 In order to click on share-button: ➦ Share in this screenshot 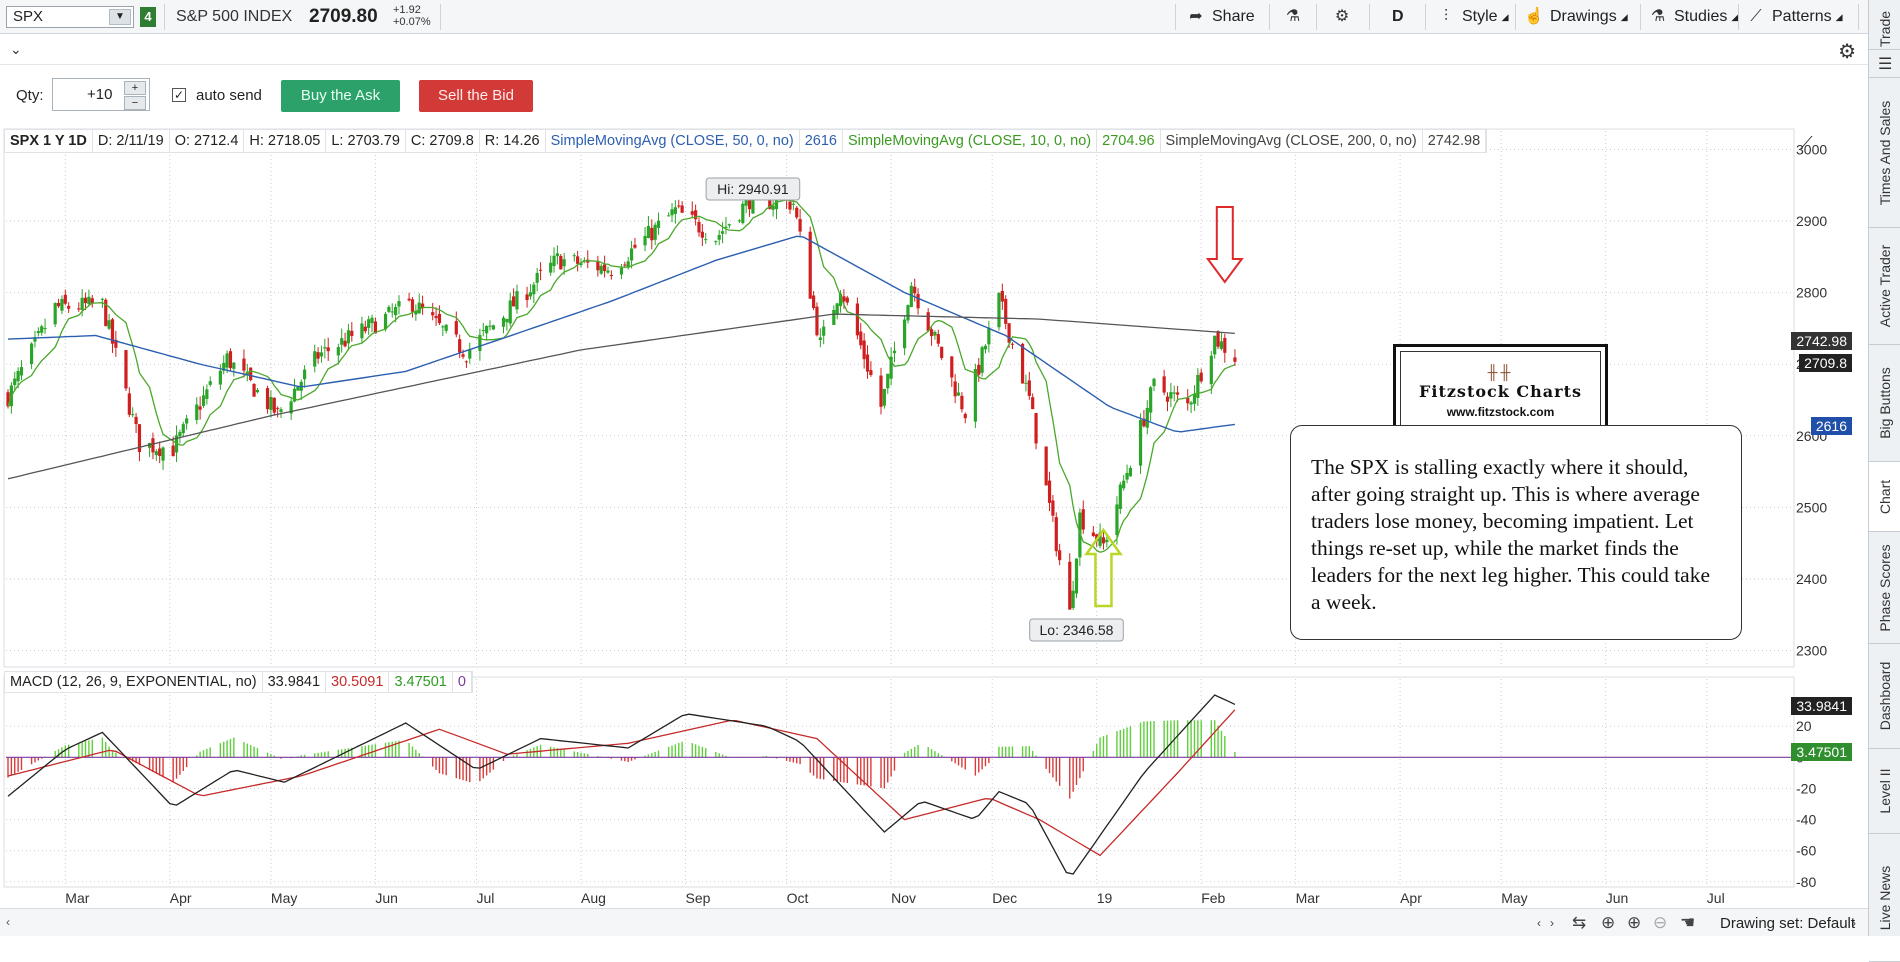, I will do `click(1220, 17)`.